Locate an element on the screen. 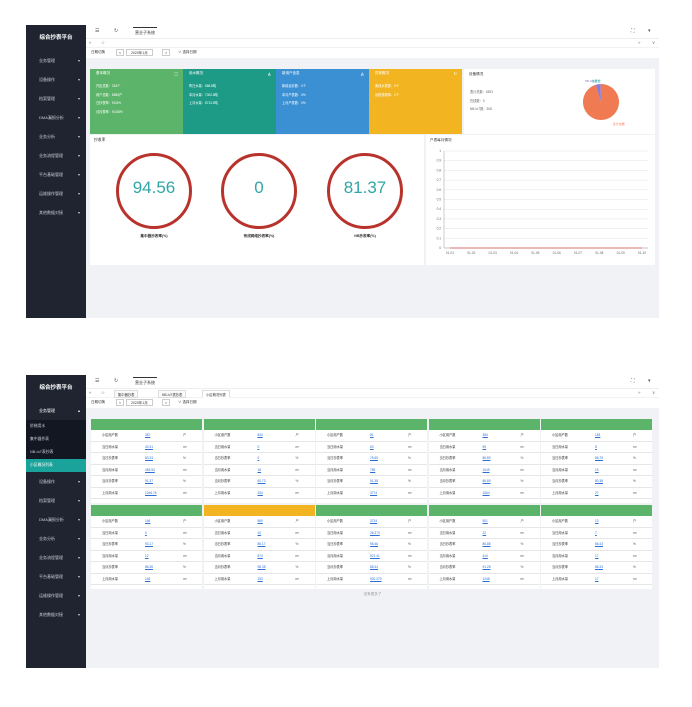  stat-value-link: 414 is located at coordinates (485, 555).